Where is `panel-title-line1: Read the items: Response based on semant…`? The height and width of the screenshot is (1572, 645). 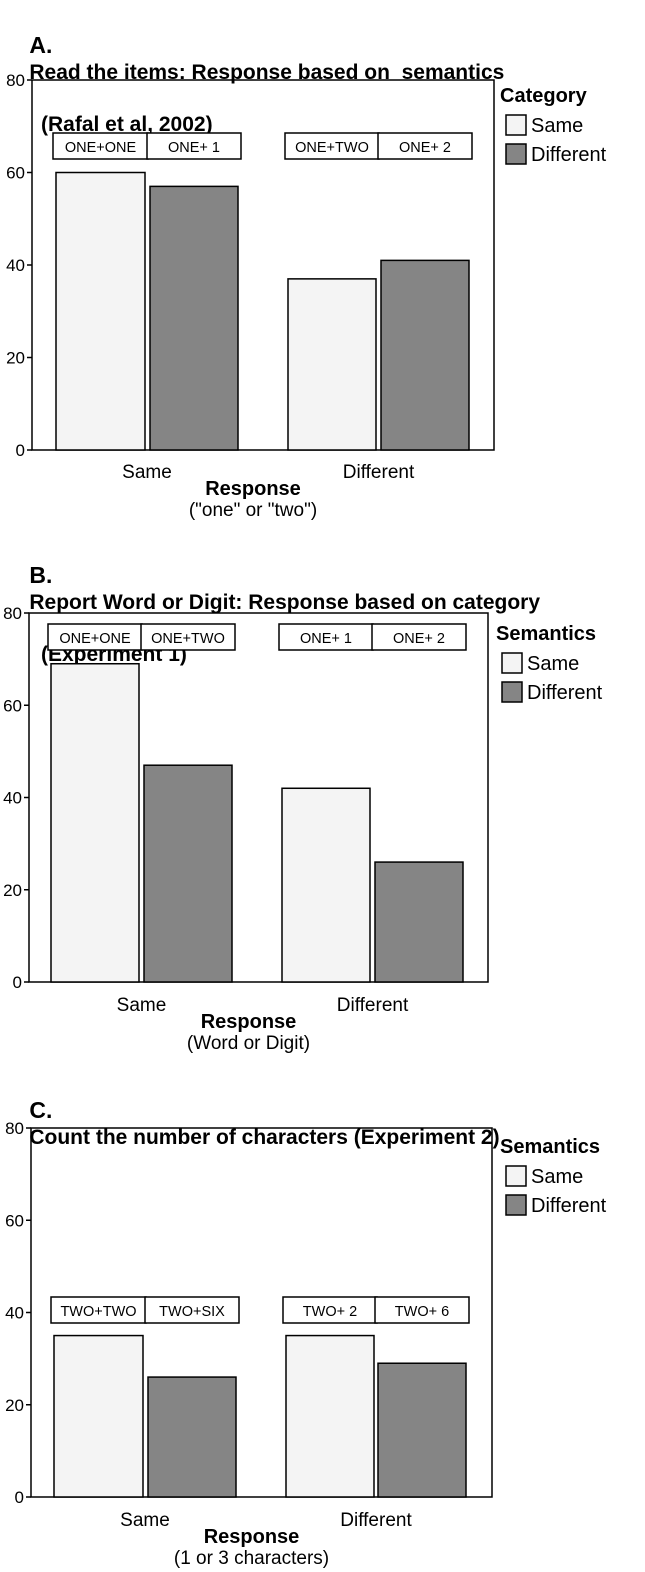
panel-title-line1: Read the items: Response based on semant… is located at coordinates (267, 72).